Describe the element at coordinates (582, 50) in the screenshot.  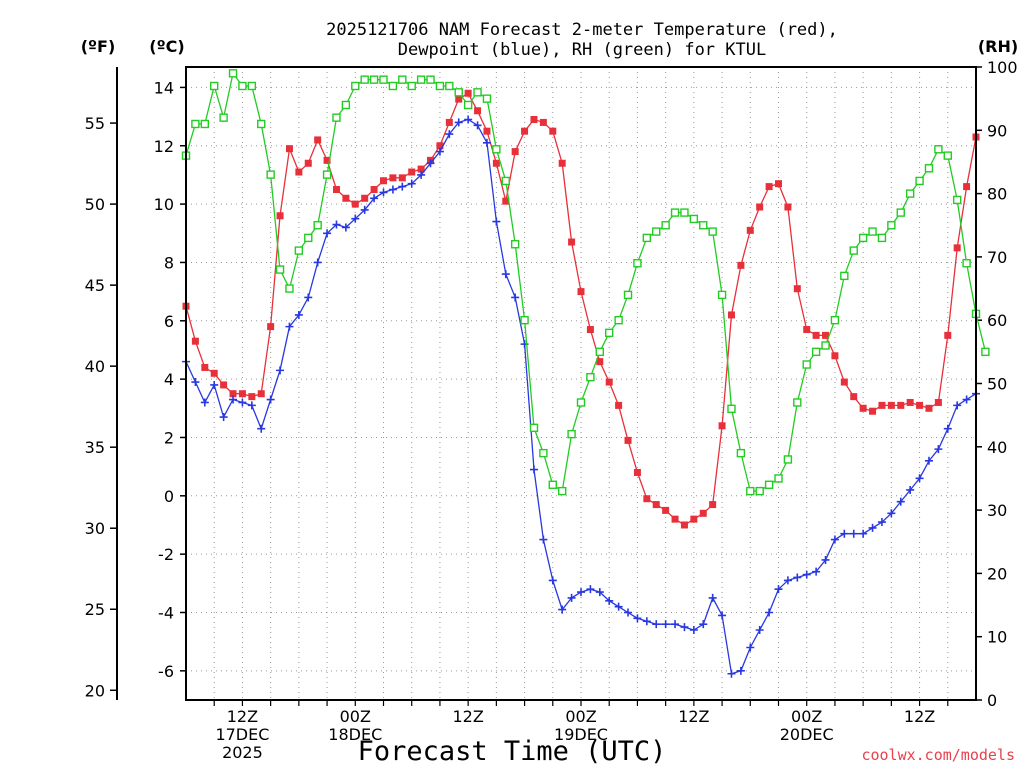
I see `chart-title-line-2: Dewpoint (blue), RH (green) for KTUL` at that location.